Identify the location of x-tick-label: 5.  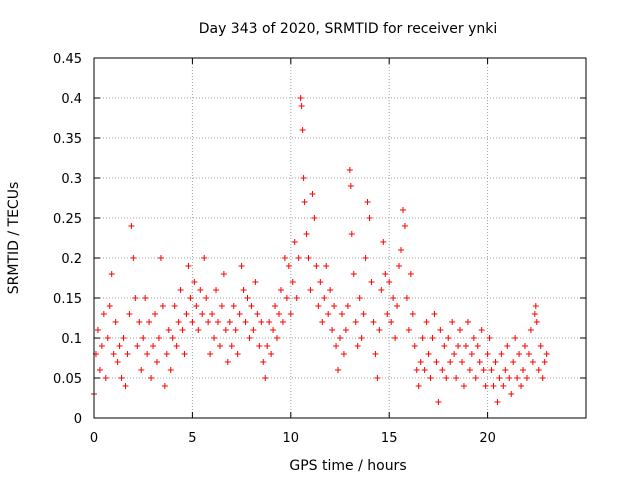
(192, 438).